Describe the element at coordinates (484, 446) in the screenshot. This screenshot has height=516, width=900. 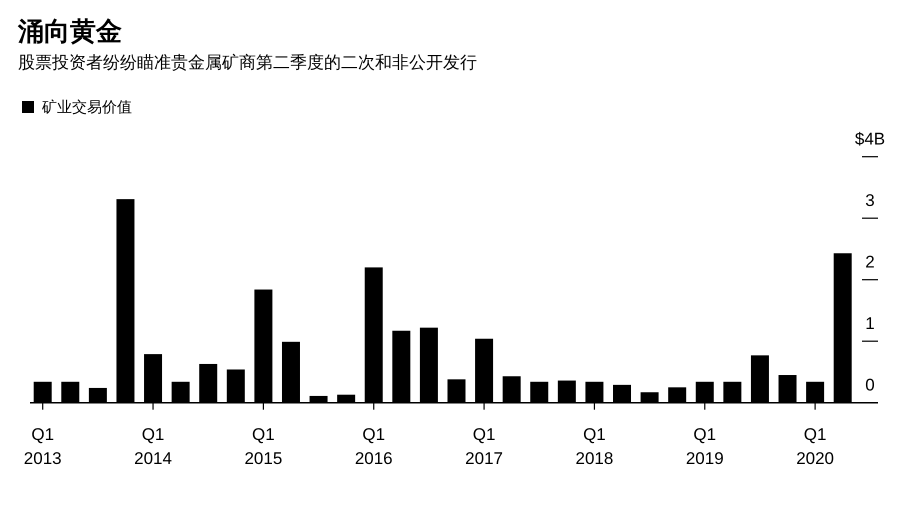
I see `x-tick-label: Q1 2017` at that location.